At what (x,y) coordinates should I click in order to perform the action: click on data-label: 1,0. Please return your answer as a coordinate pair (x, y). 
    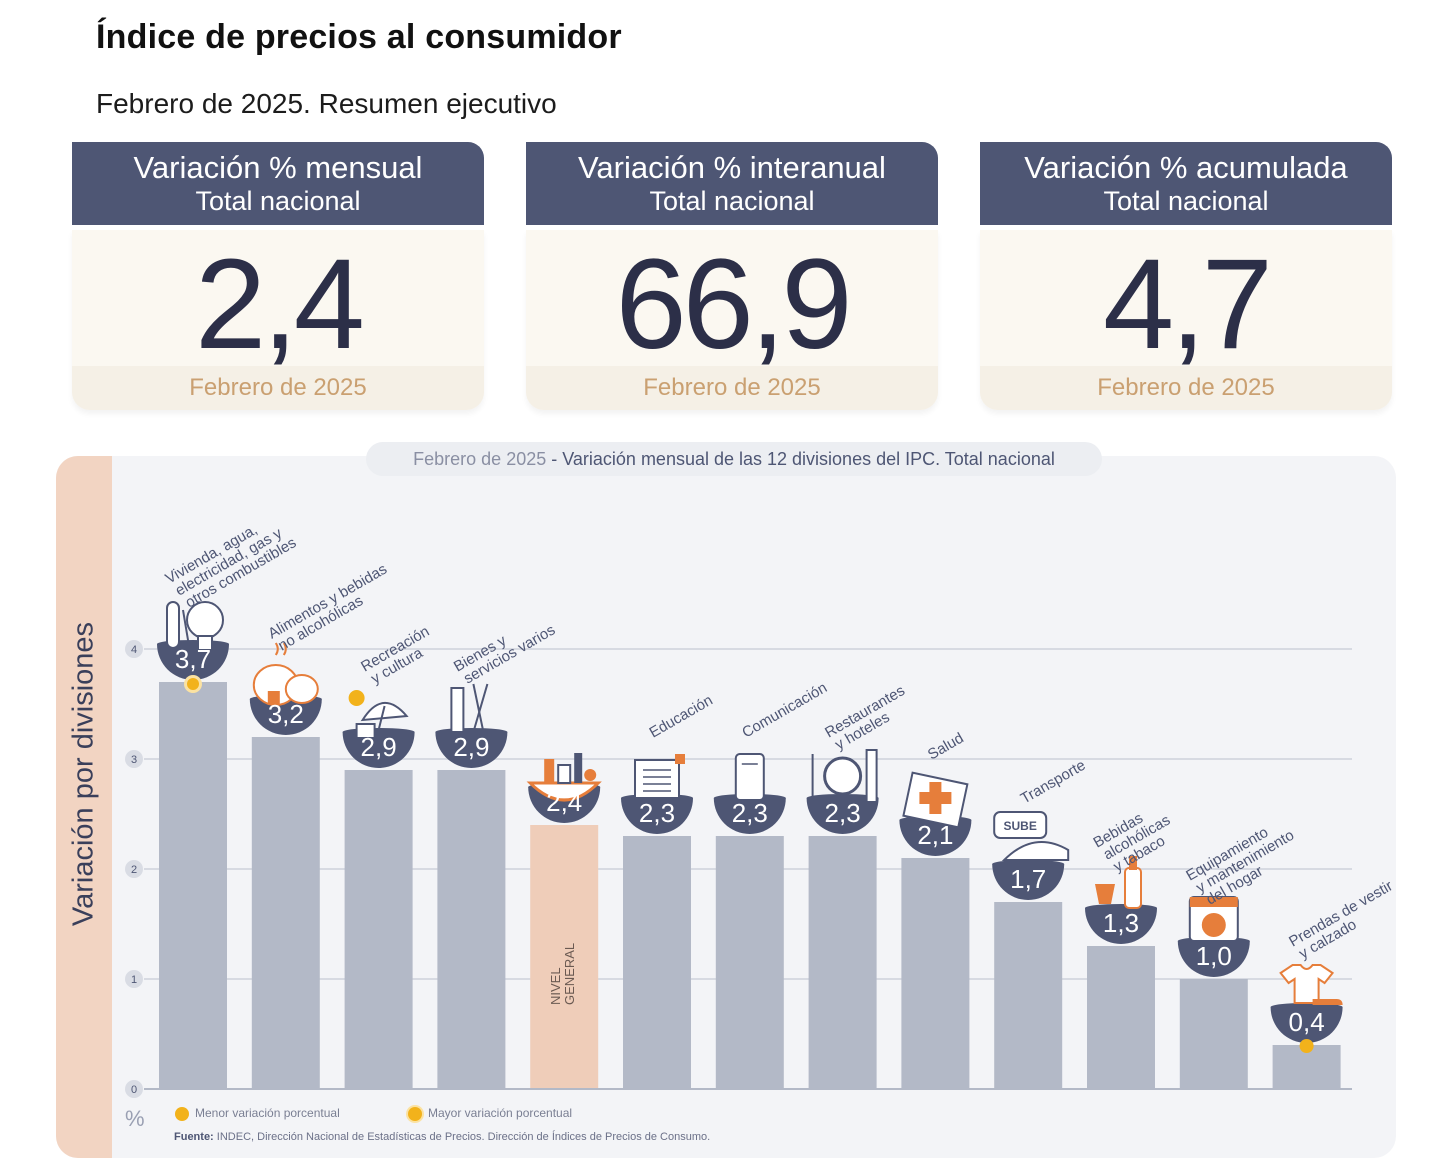
    Looking at the image, I should click on (1214, 956).